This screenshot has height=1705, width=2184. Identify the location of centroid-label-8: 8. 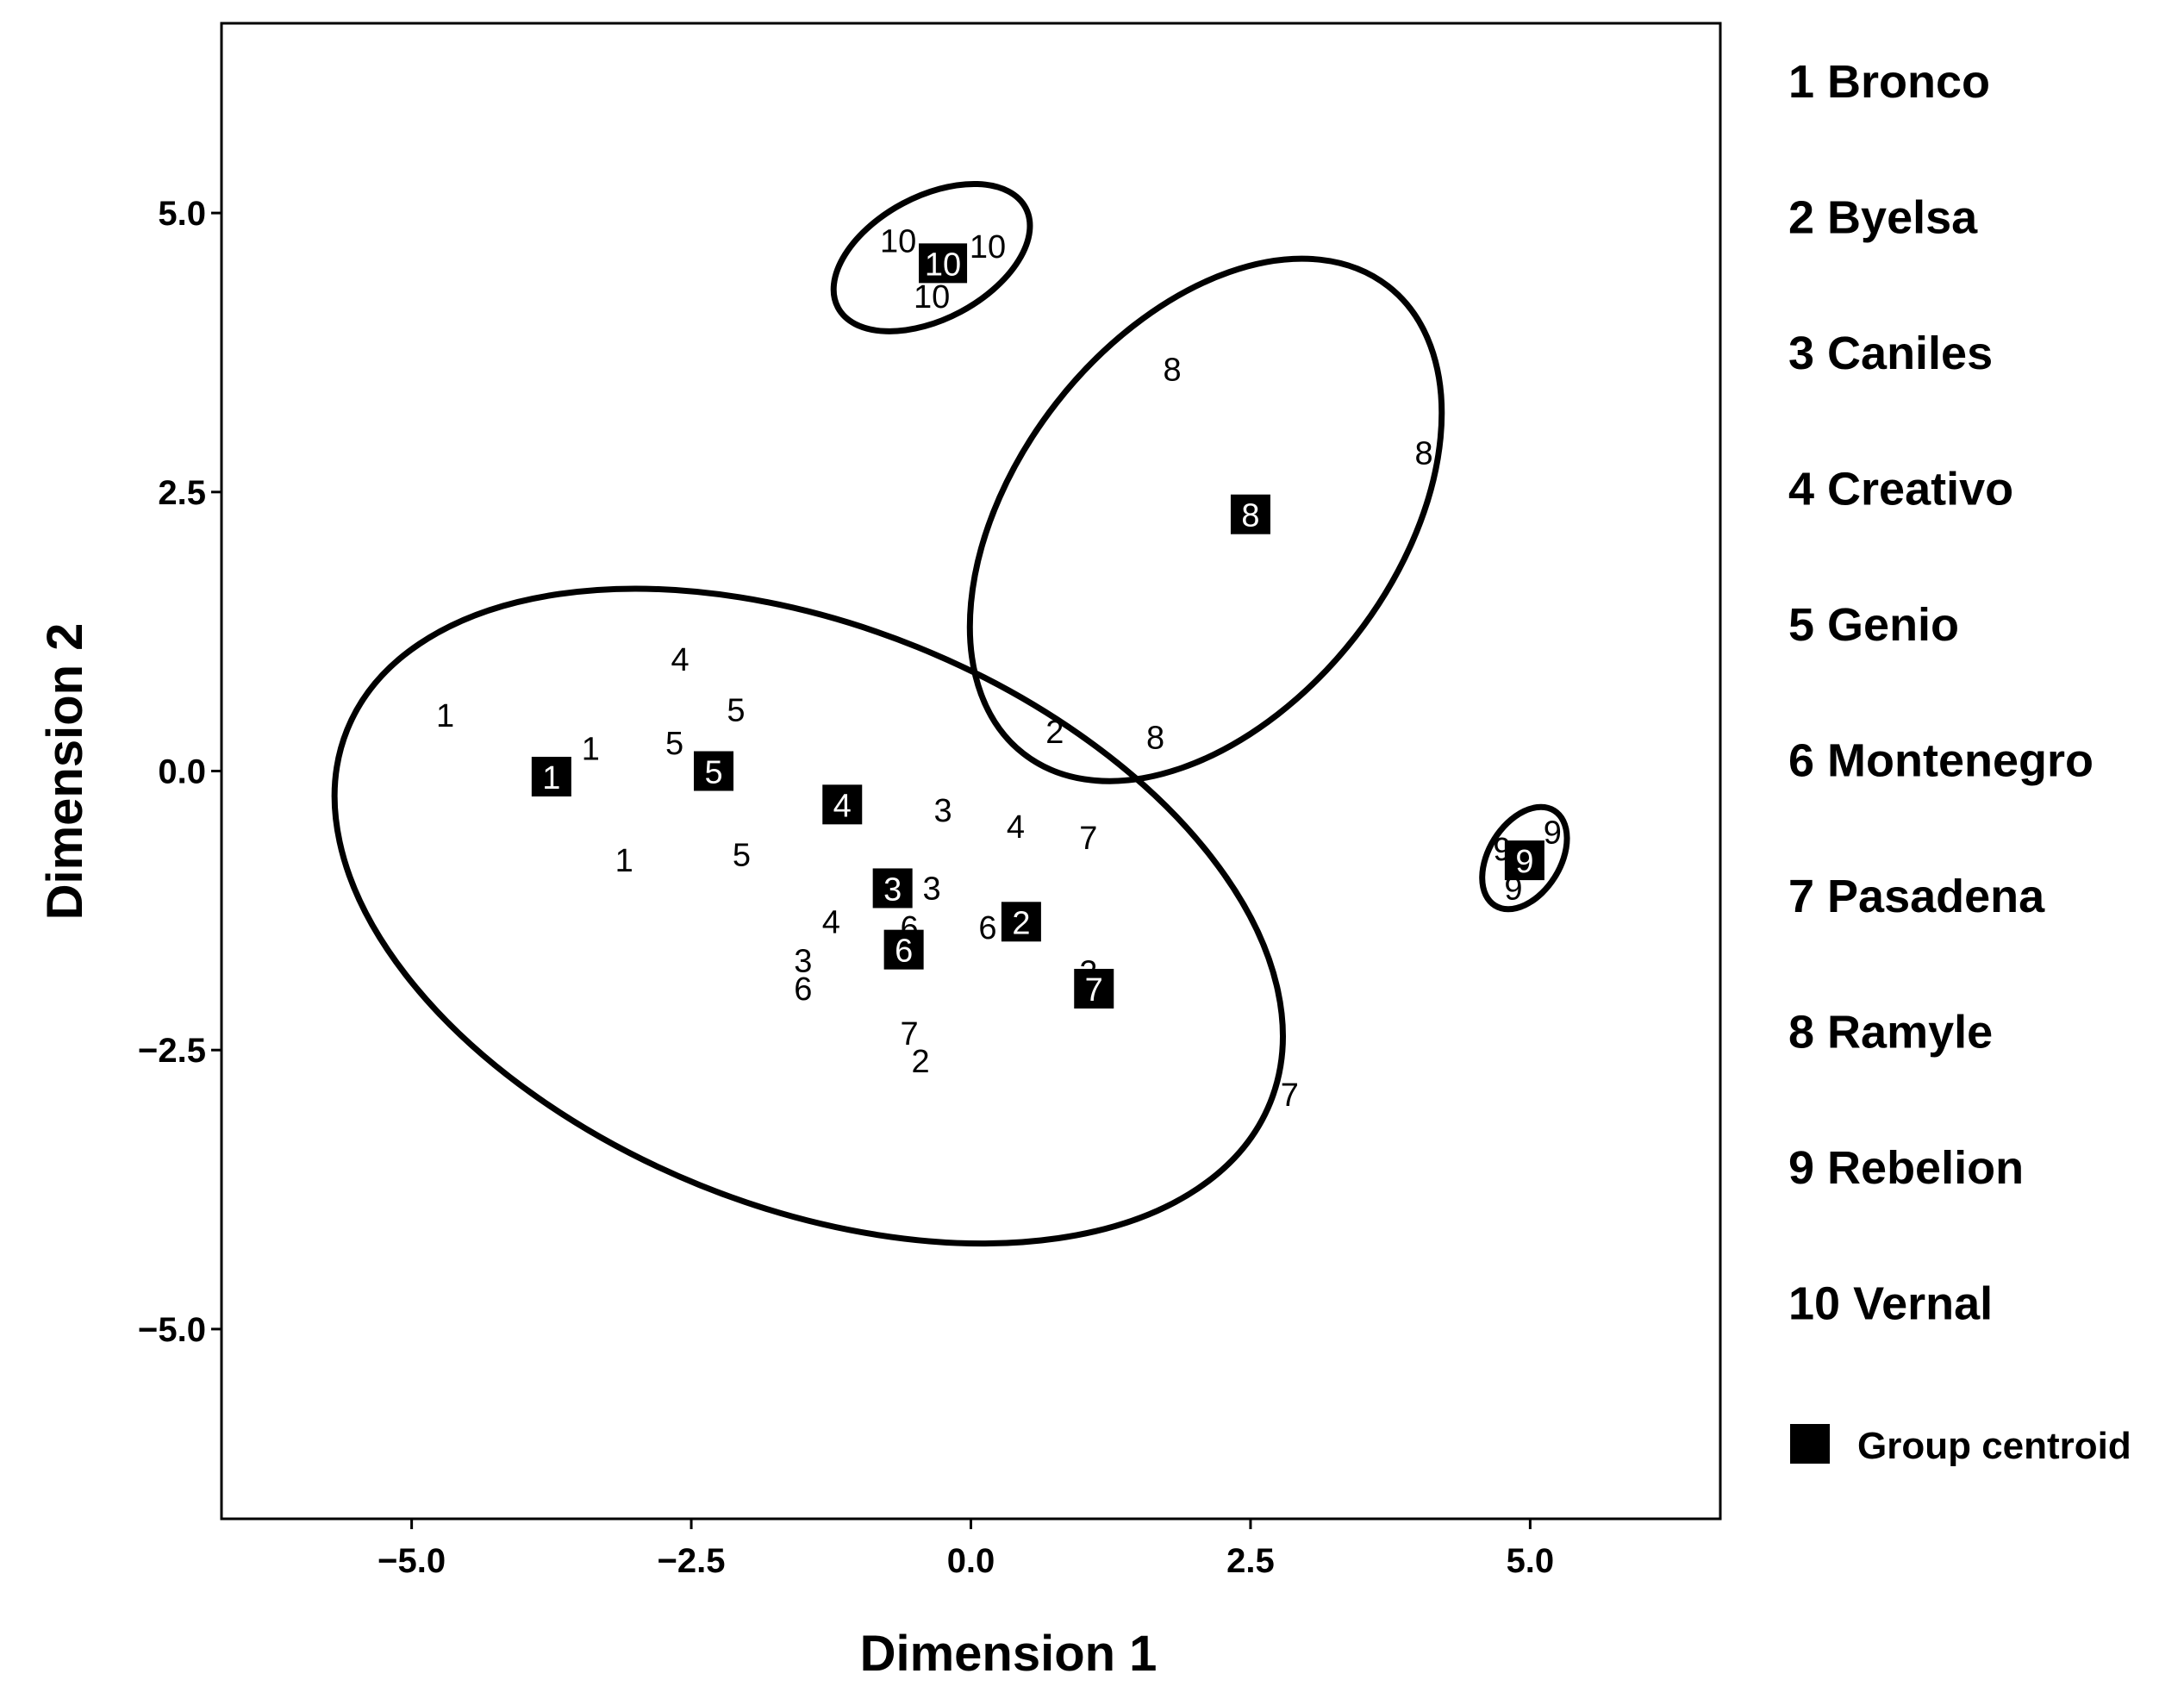
(1250, 516).